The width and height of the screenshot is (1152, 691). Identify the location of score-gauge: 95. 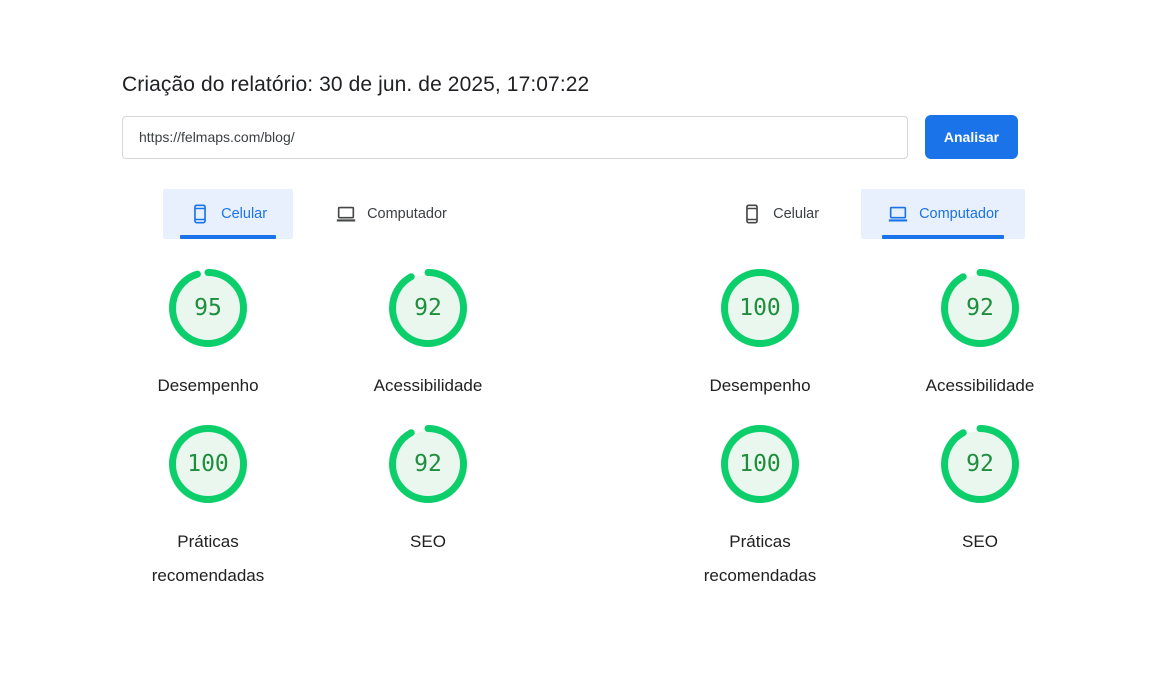
(208, 308).